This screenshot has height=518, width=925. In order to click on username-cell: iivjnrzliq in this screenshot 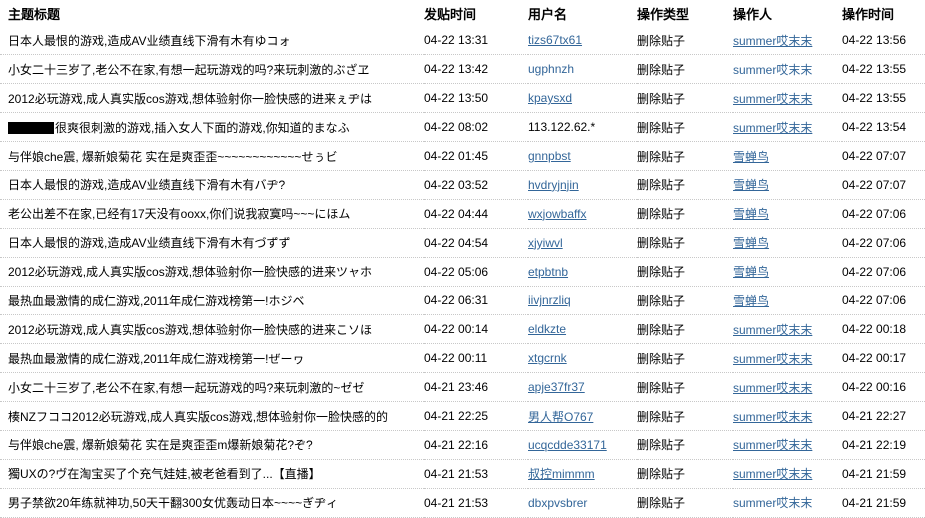, I will do `click(582, 301)`.